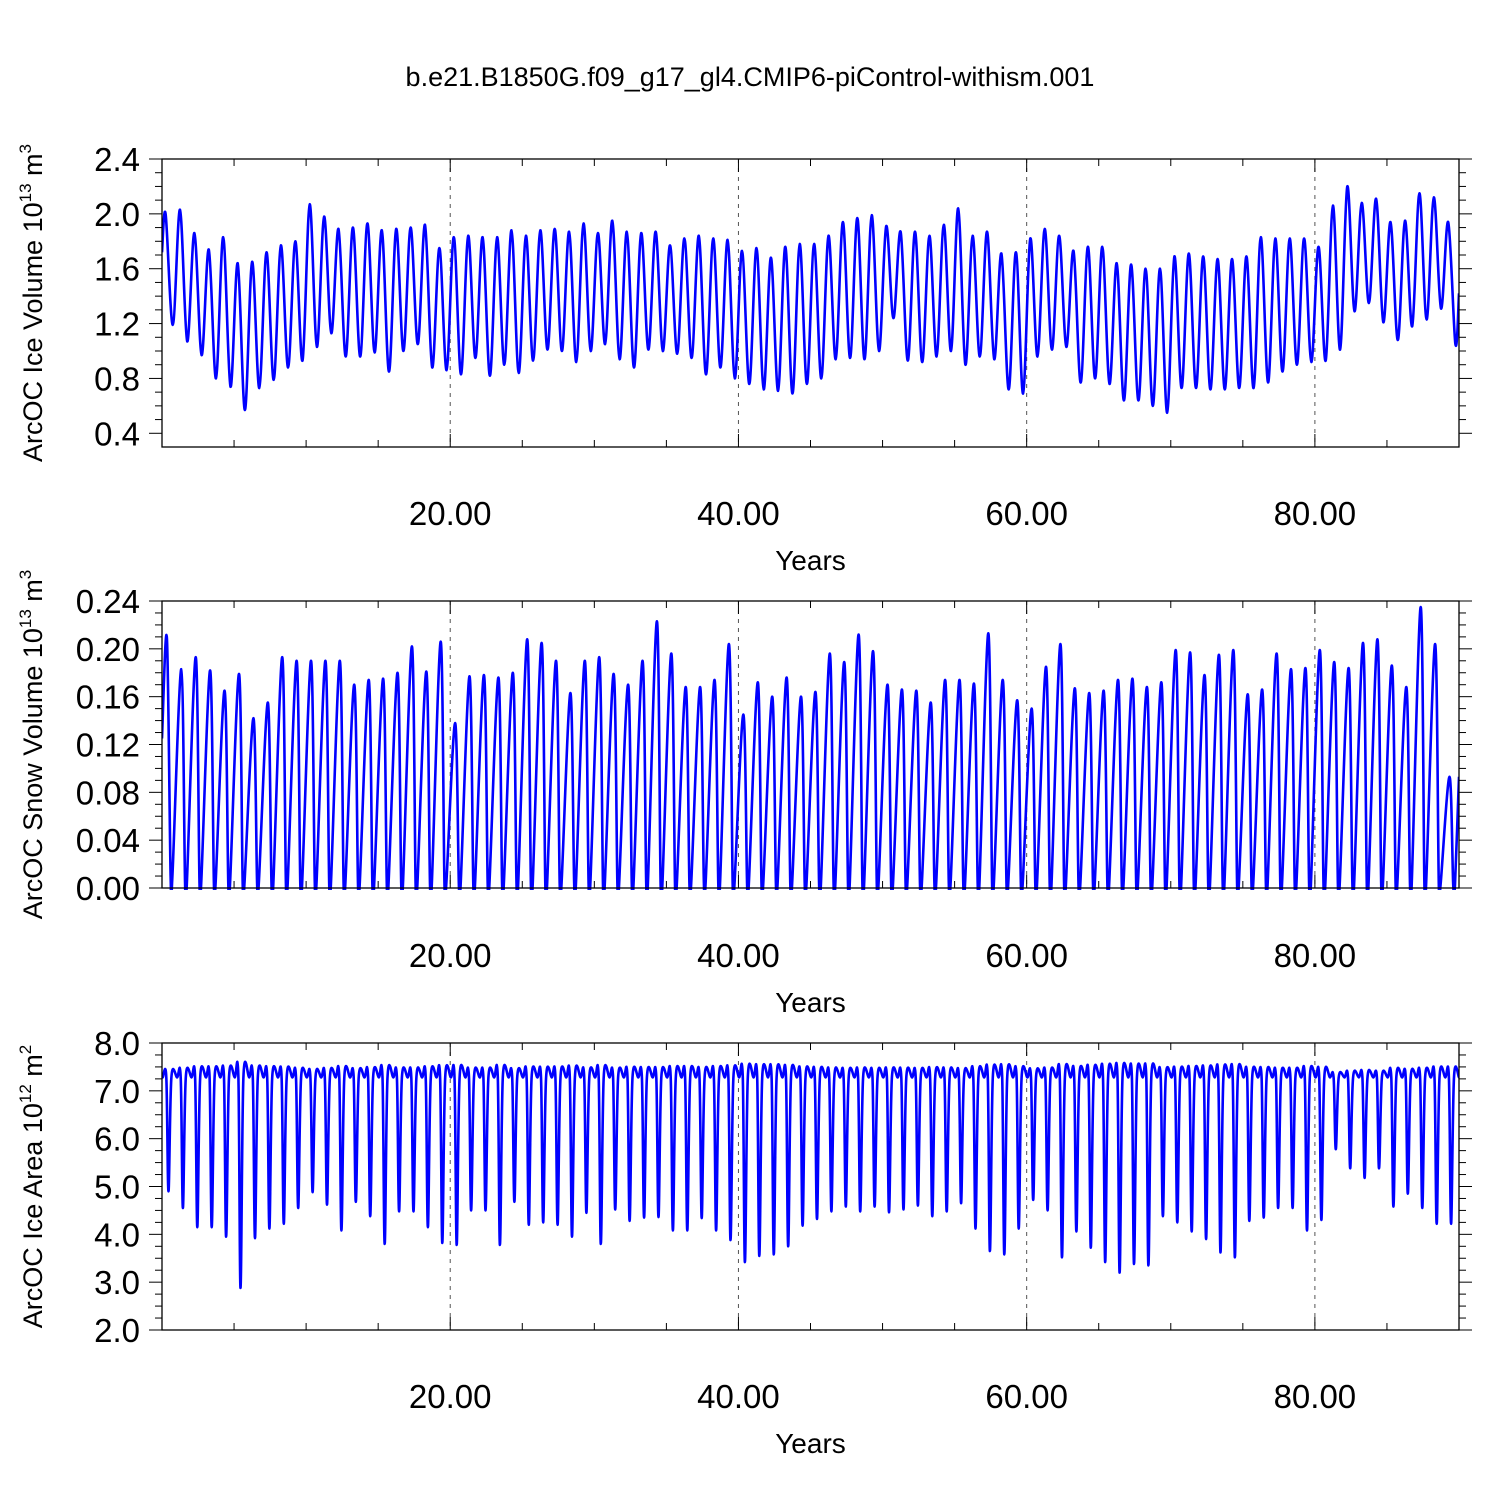  What do you see at coordinates (33, 332) in the screenshot?
I see `y-axis-title-main: ArcOC Ice Volume 10` at bounding box center [33, 332].